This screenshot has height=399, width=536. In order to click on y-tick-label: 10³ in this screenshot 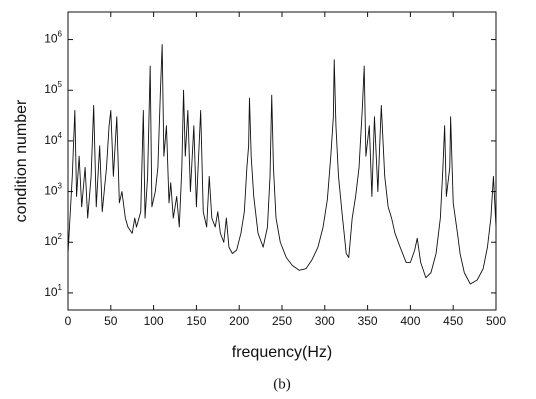, I will do `click(53, 190)`.